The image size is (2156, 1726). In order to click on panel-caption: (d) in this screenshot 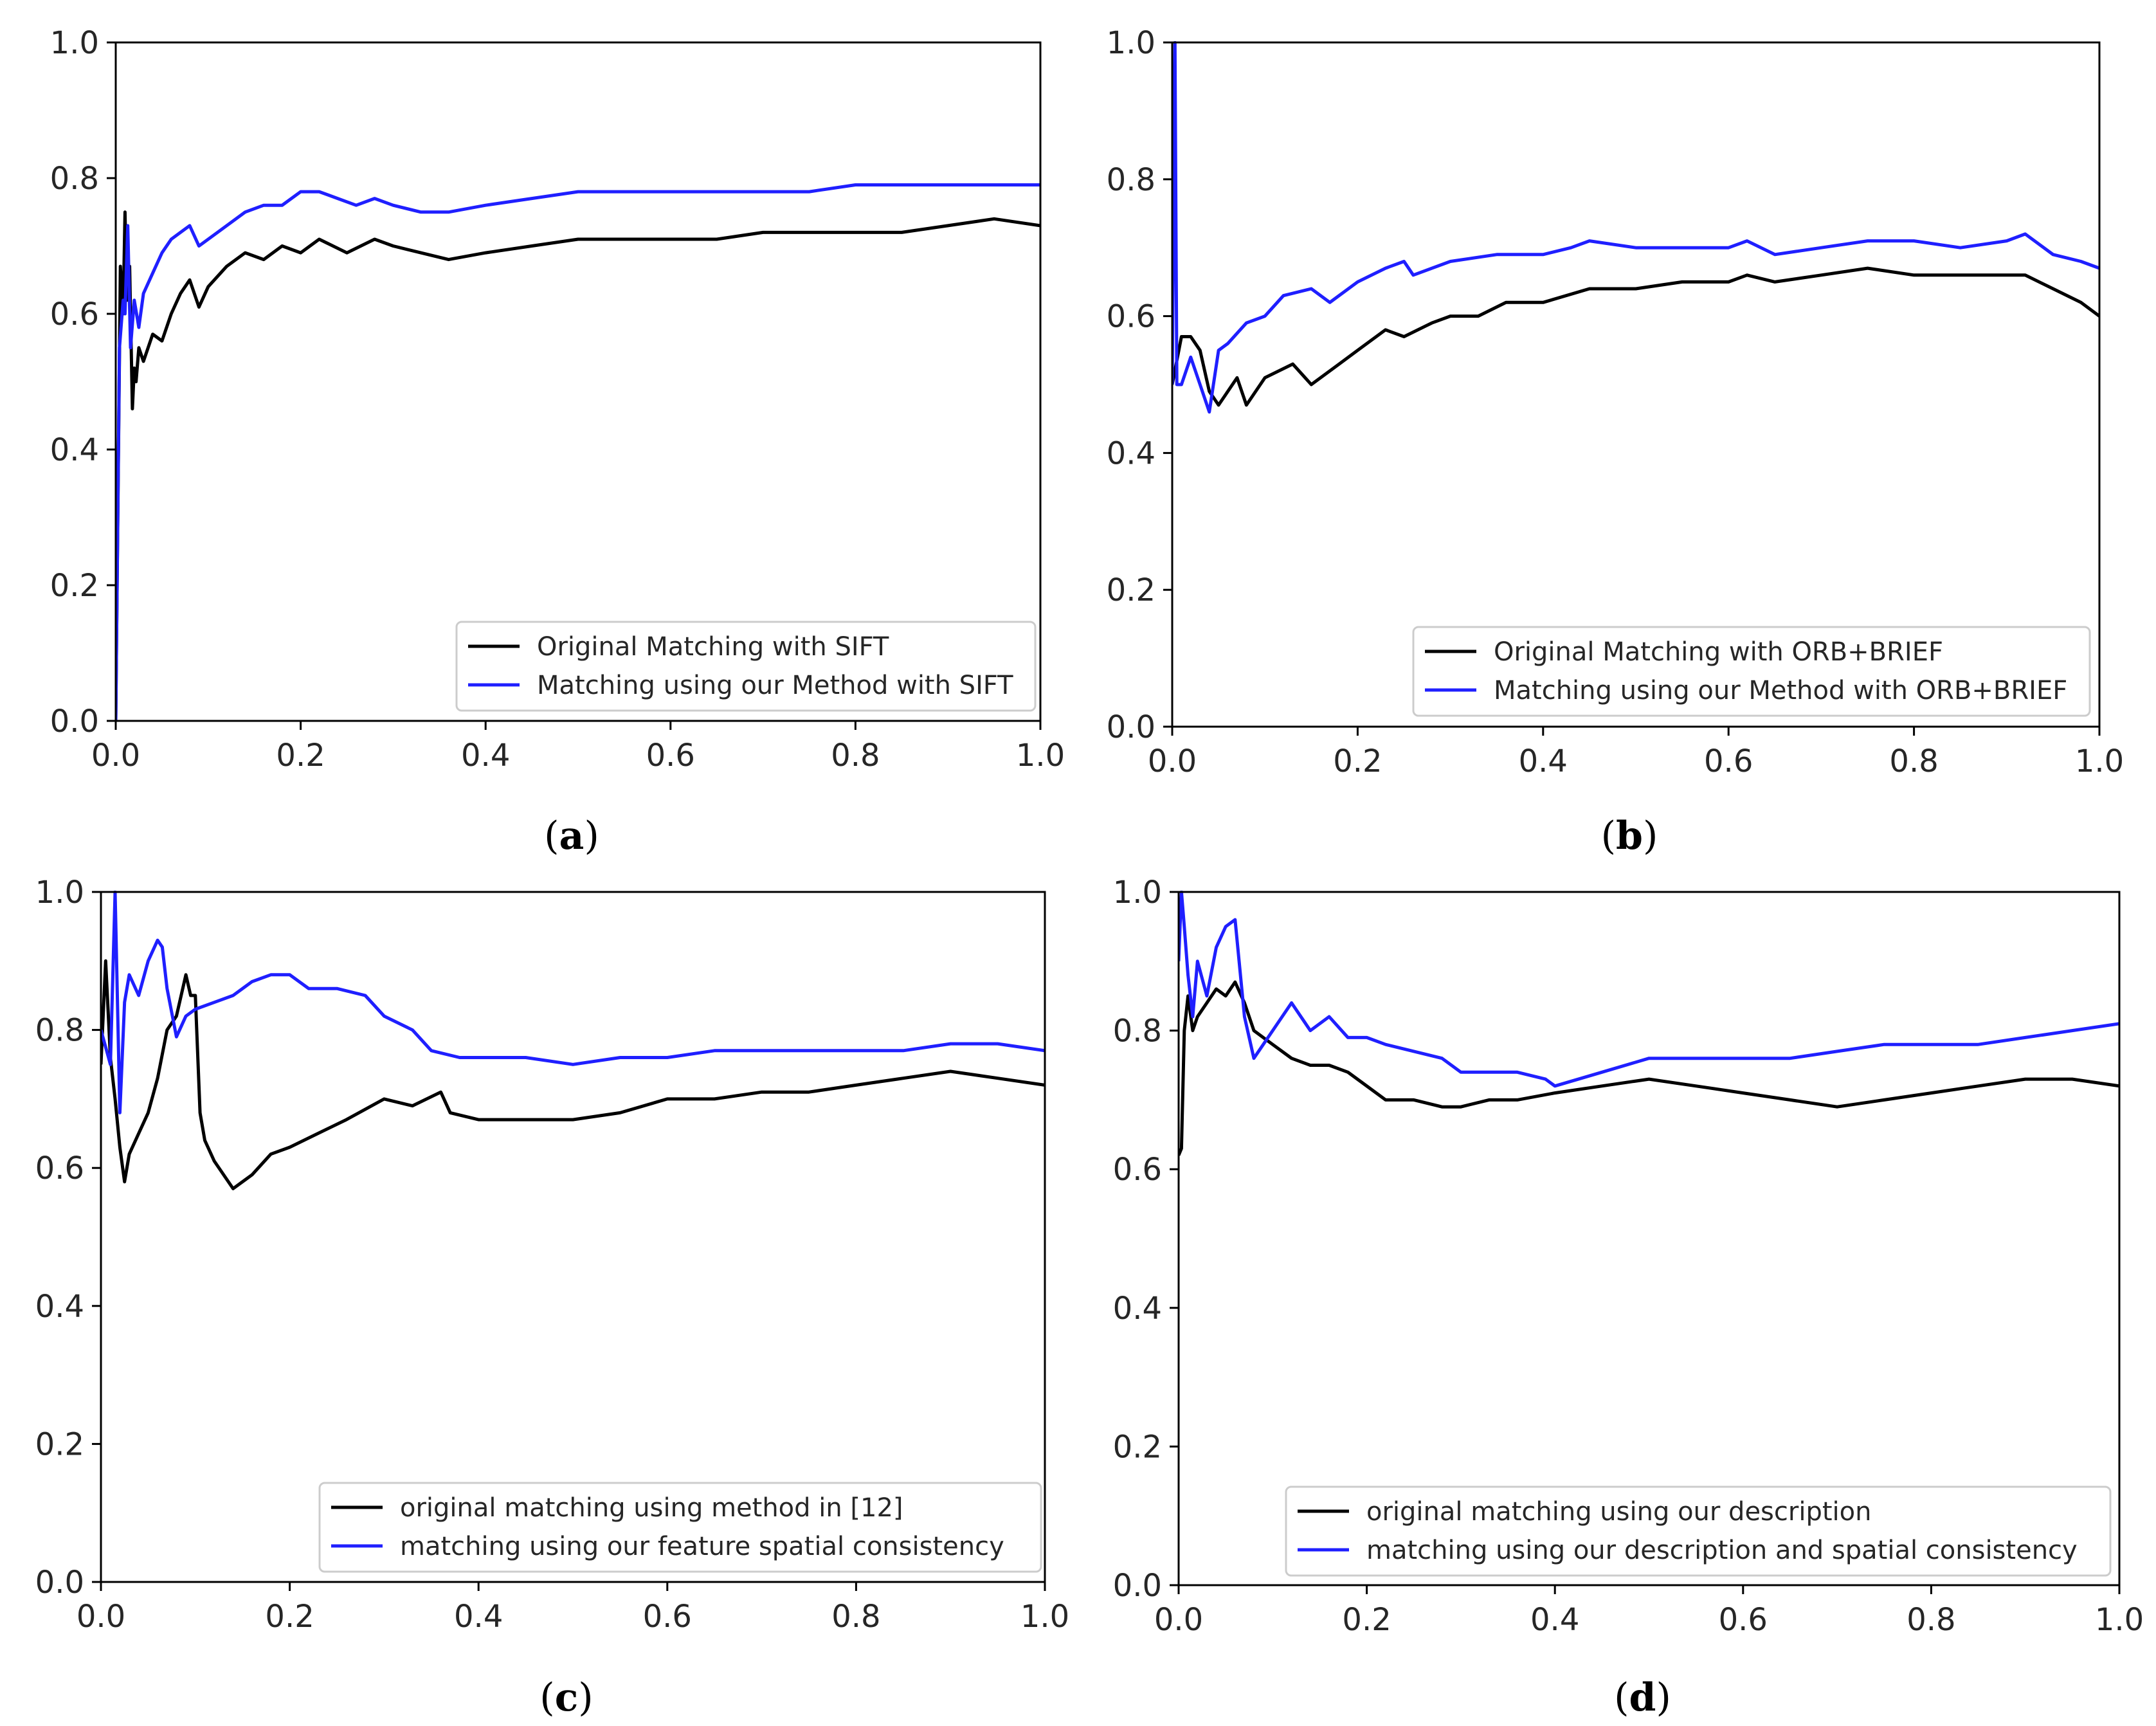, I will do `click(1642, 1698)`.